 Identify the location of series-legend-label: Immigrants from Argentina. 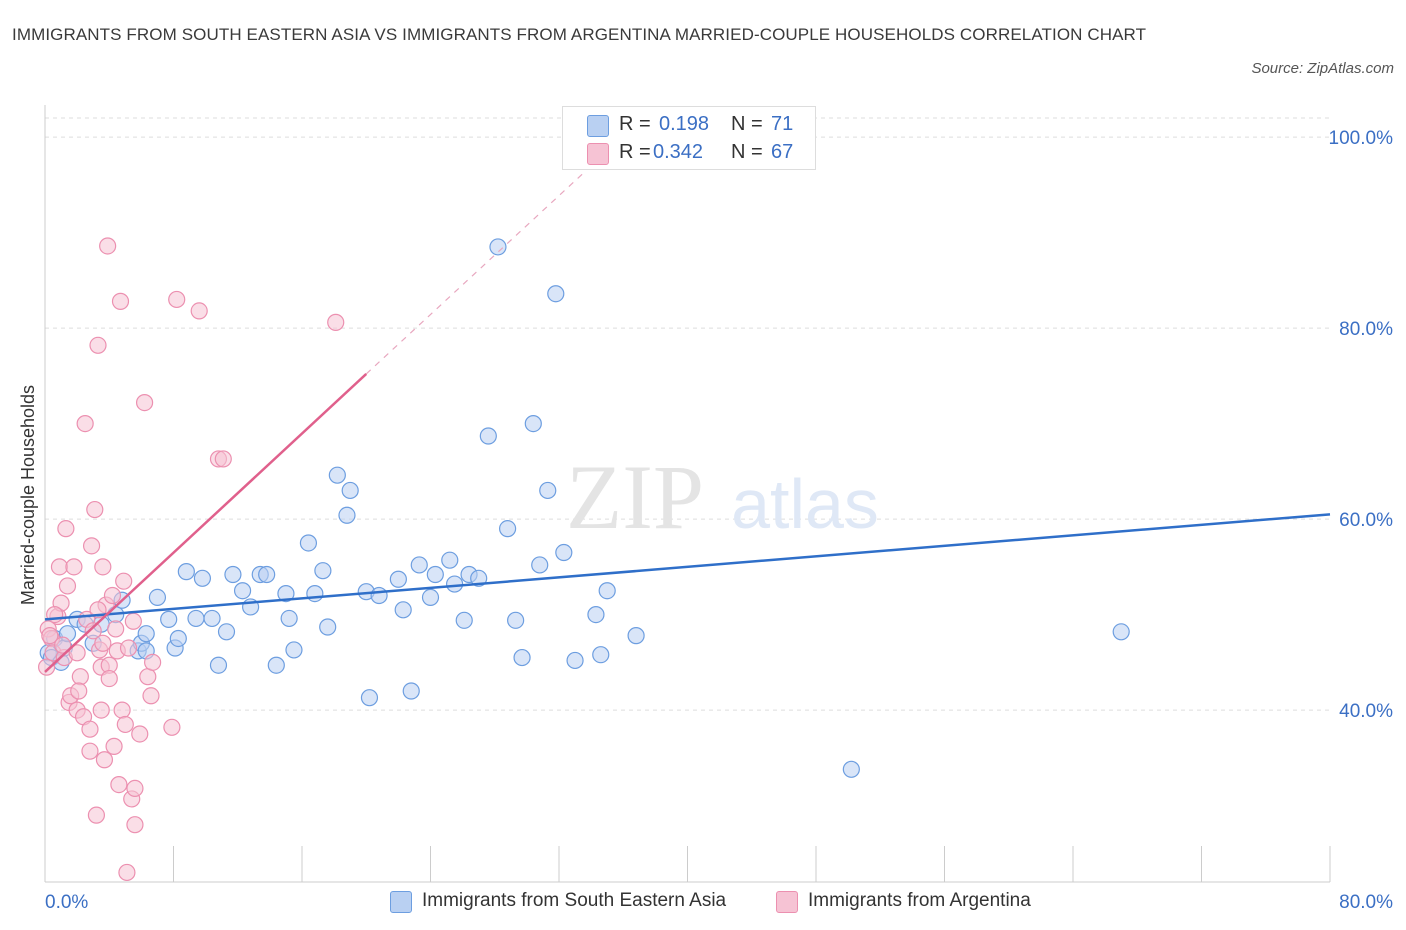
(919, 900).